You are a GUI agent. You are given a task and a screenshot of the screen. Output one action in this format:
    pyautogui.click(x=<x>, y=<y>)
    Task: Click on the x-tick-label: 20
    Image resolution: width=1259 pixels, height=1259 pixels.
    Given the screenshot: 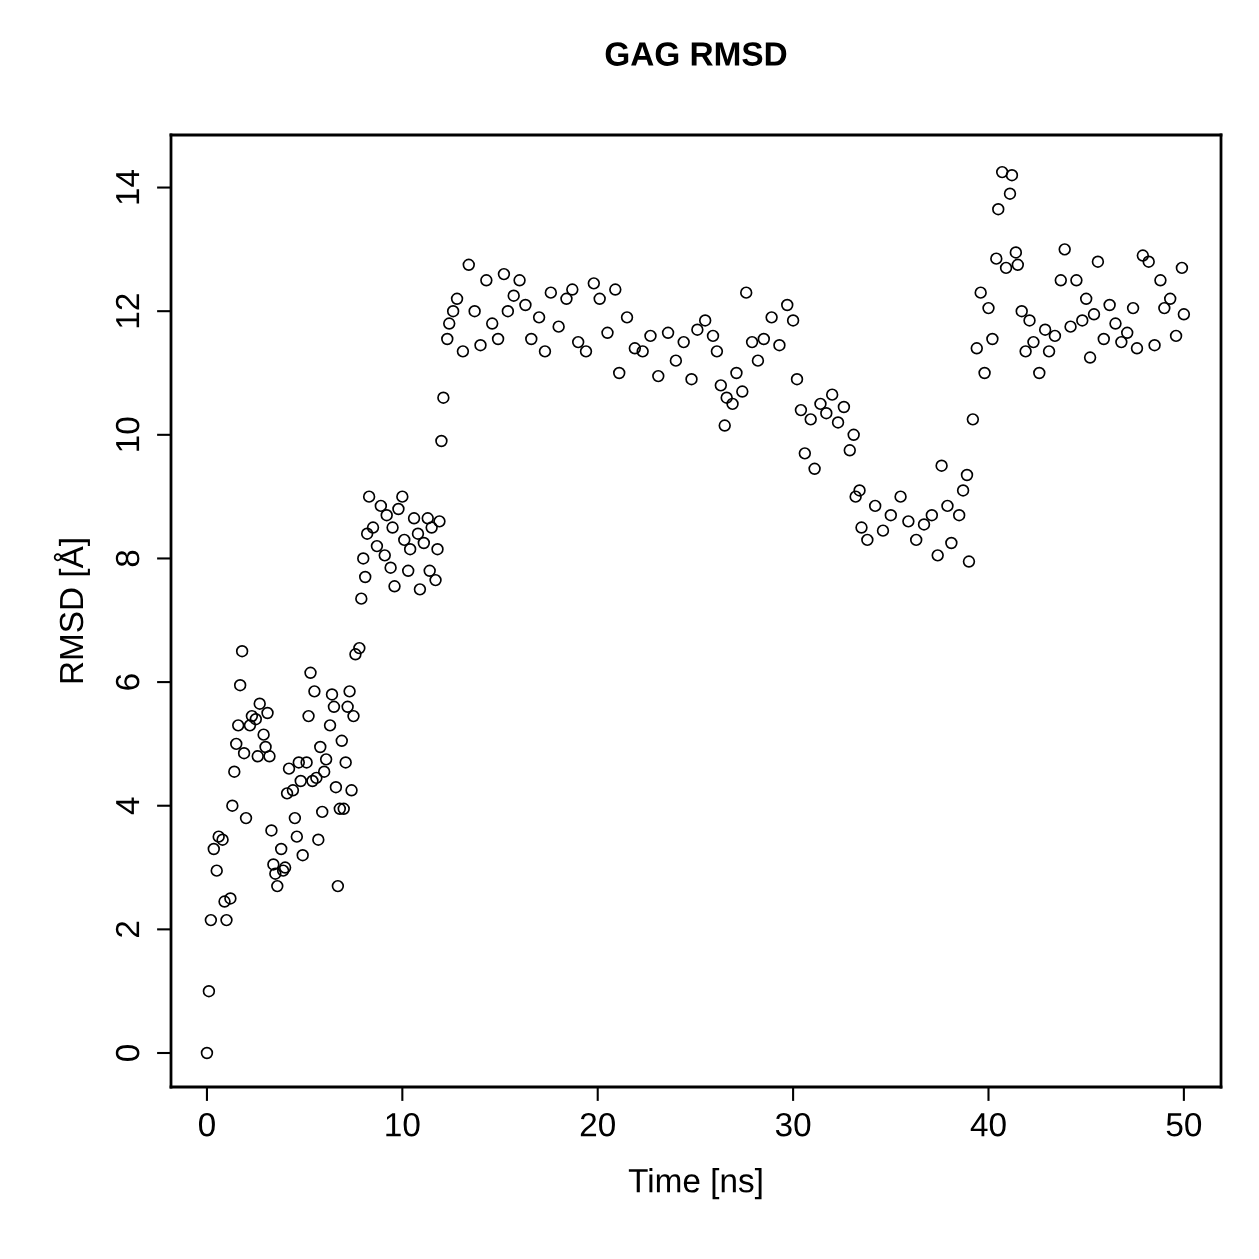 What is the action you would take?
    pyautogui.click(x=597, y=1124)
    